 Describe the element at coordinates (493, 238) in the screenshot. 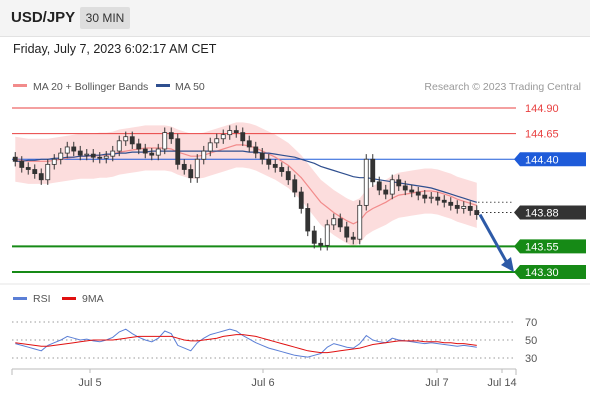

I see `forecast-arrow-shaft` at that location.